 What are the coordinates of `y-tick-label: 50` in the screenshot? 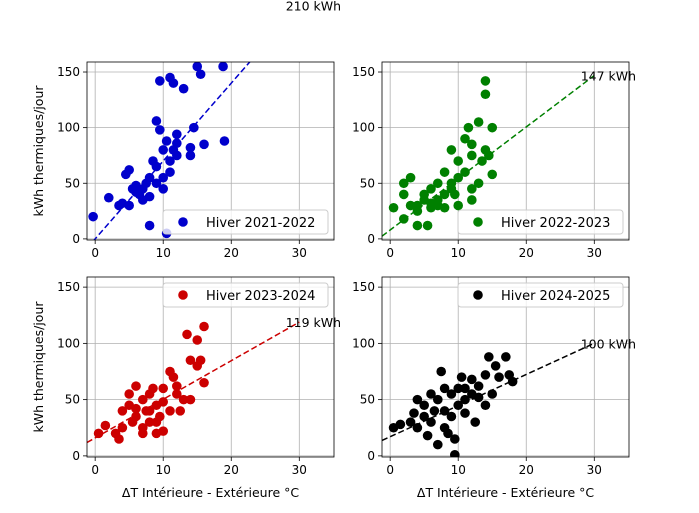 It's located at (72, 400).